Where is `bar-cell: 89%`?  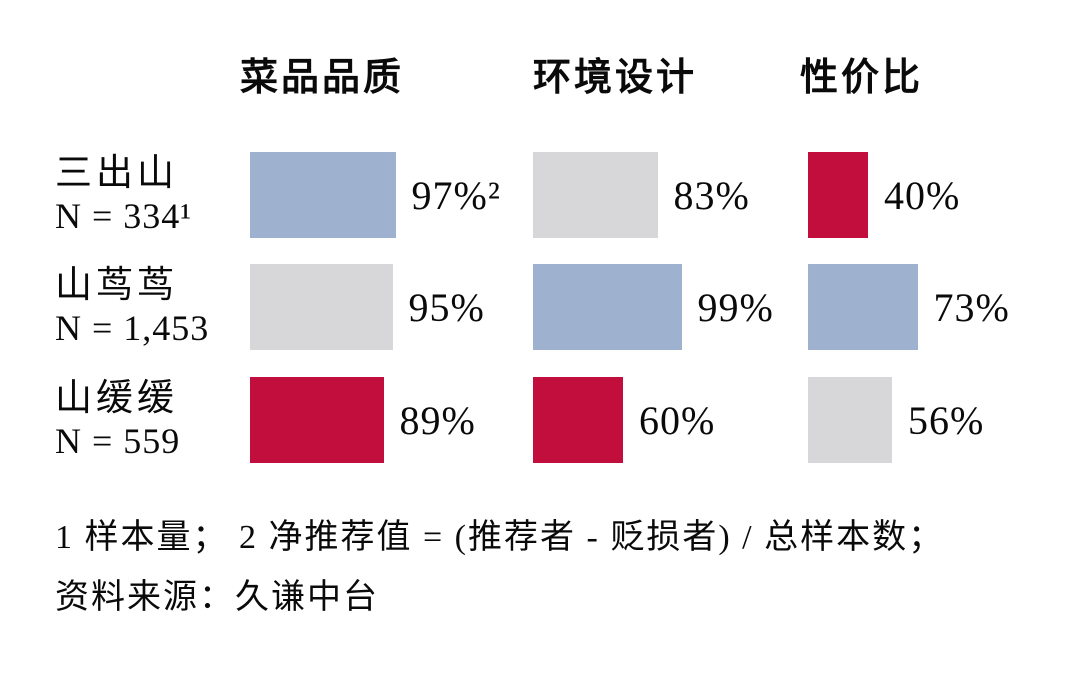 bar-cell: 89% is located at coordinates (363, 420).